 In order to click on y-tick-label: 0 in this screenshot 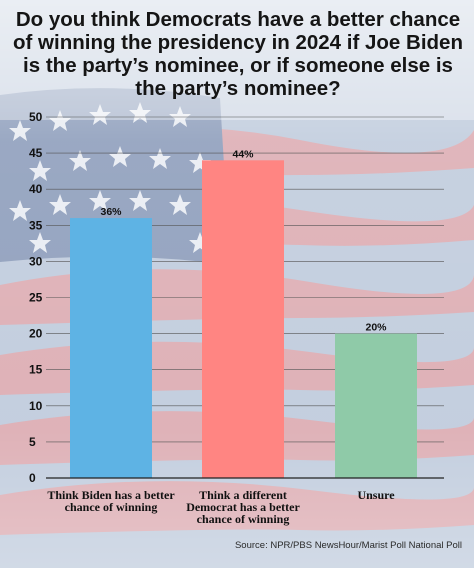, I will do `click(32, 478)`.